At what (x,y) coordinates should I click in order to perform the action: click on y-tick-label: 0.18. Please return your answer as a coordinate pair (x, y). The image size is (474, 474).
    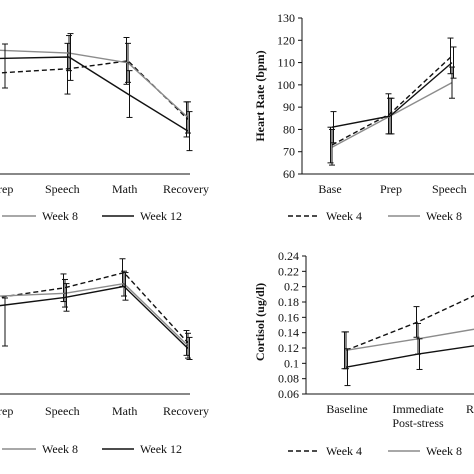
    Looking at the image, I should click on (288, 302).